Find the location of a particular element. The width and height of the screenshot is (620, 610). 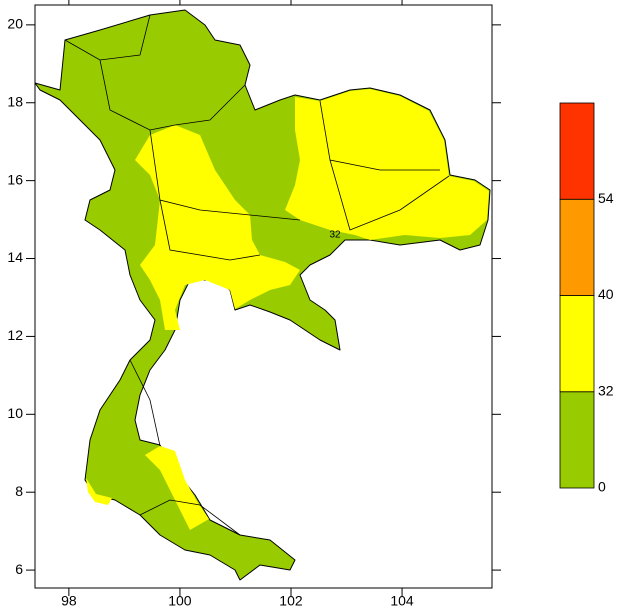

region-yellow-southwest is located at coordinates (99, 491).